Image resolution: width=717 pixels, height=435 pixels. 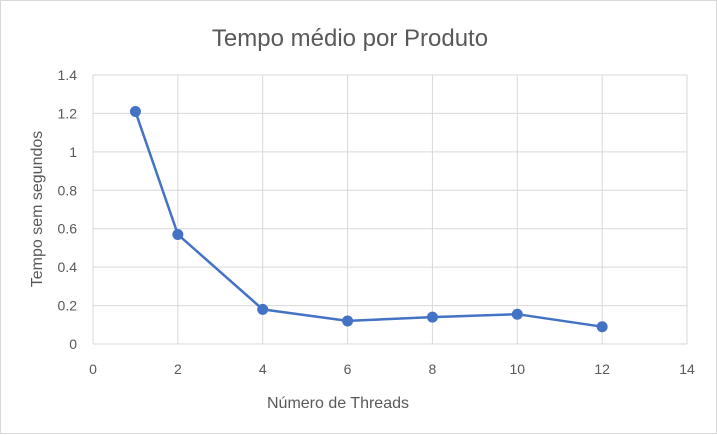 I want to click on x-tick-label: 2, so click(x=178, y=369).